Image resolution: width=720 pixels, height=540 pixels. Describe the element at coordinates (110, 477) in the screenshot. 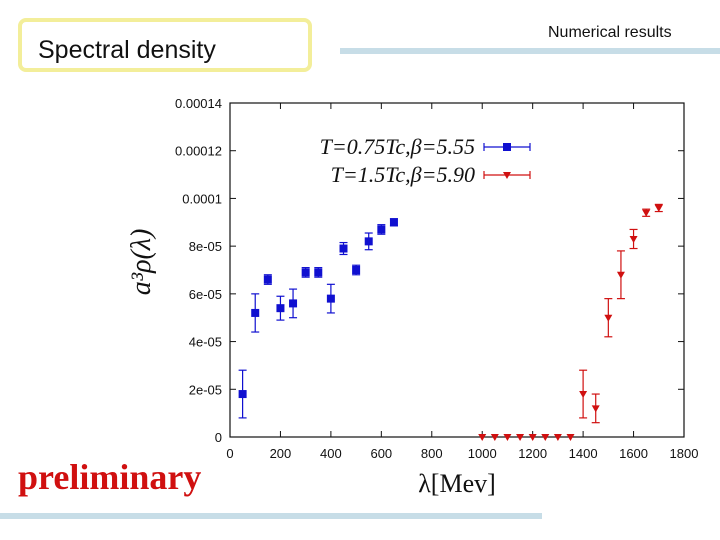

I see `preliminary-stamp: preliminary` at that location.